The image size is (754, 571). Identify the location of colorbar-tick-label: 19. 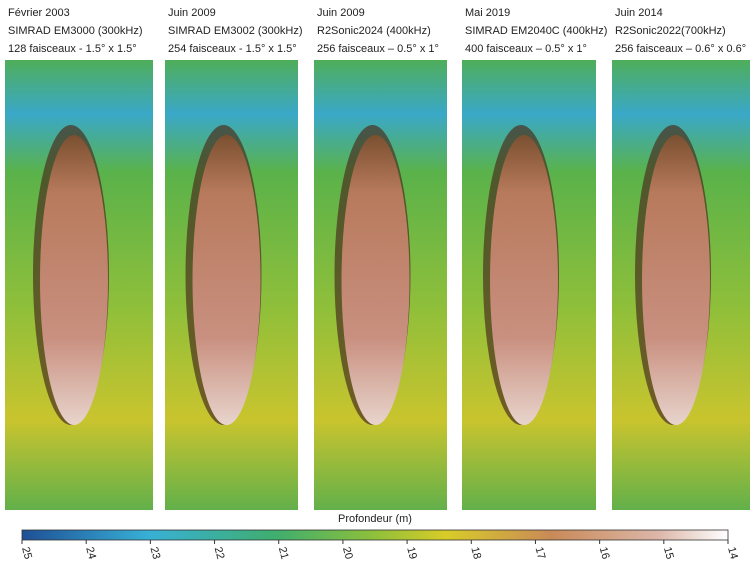
(411, 553).